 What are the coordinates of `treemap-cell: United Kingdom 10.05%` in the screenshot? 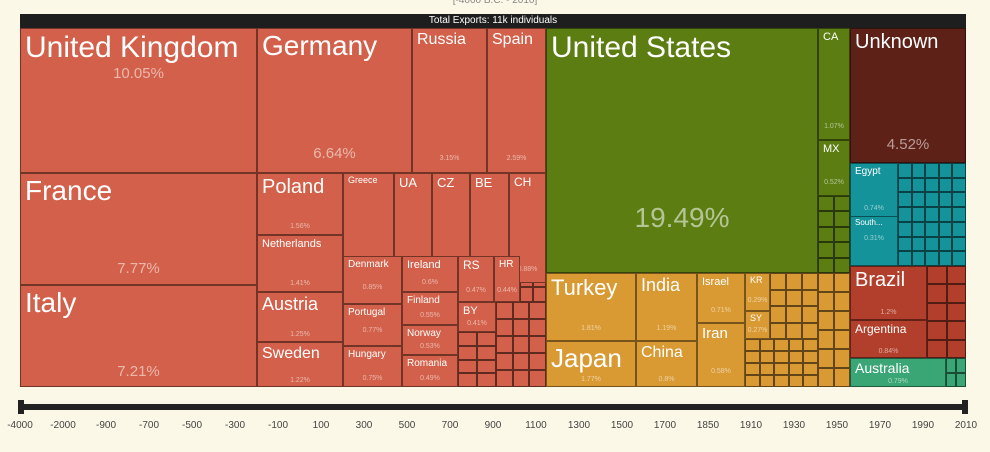 It's located at (138, 100).